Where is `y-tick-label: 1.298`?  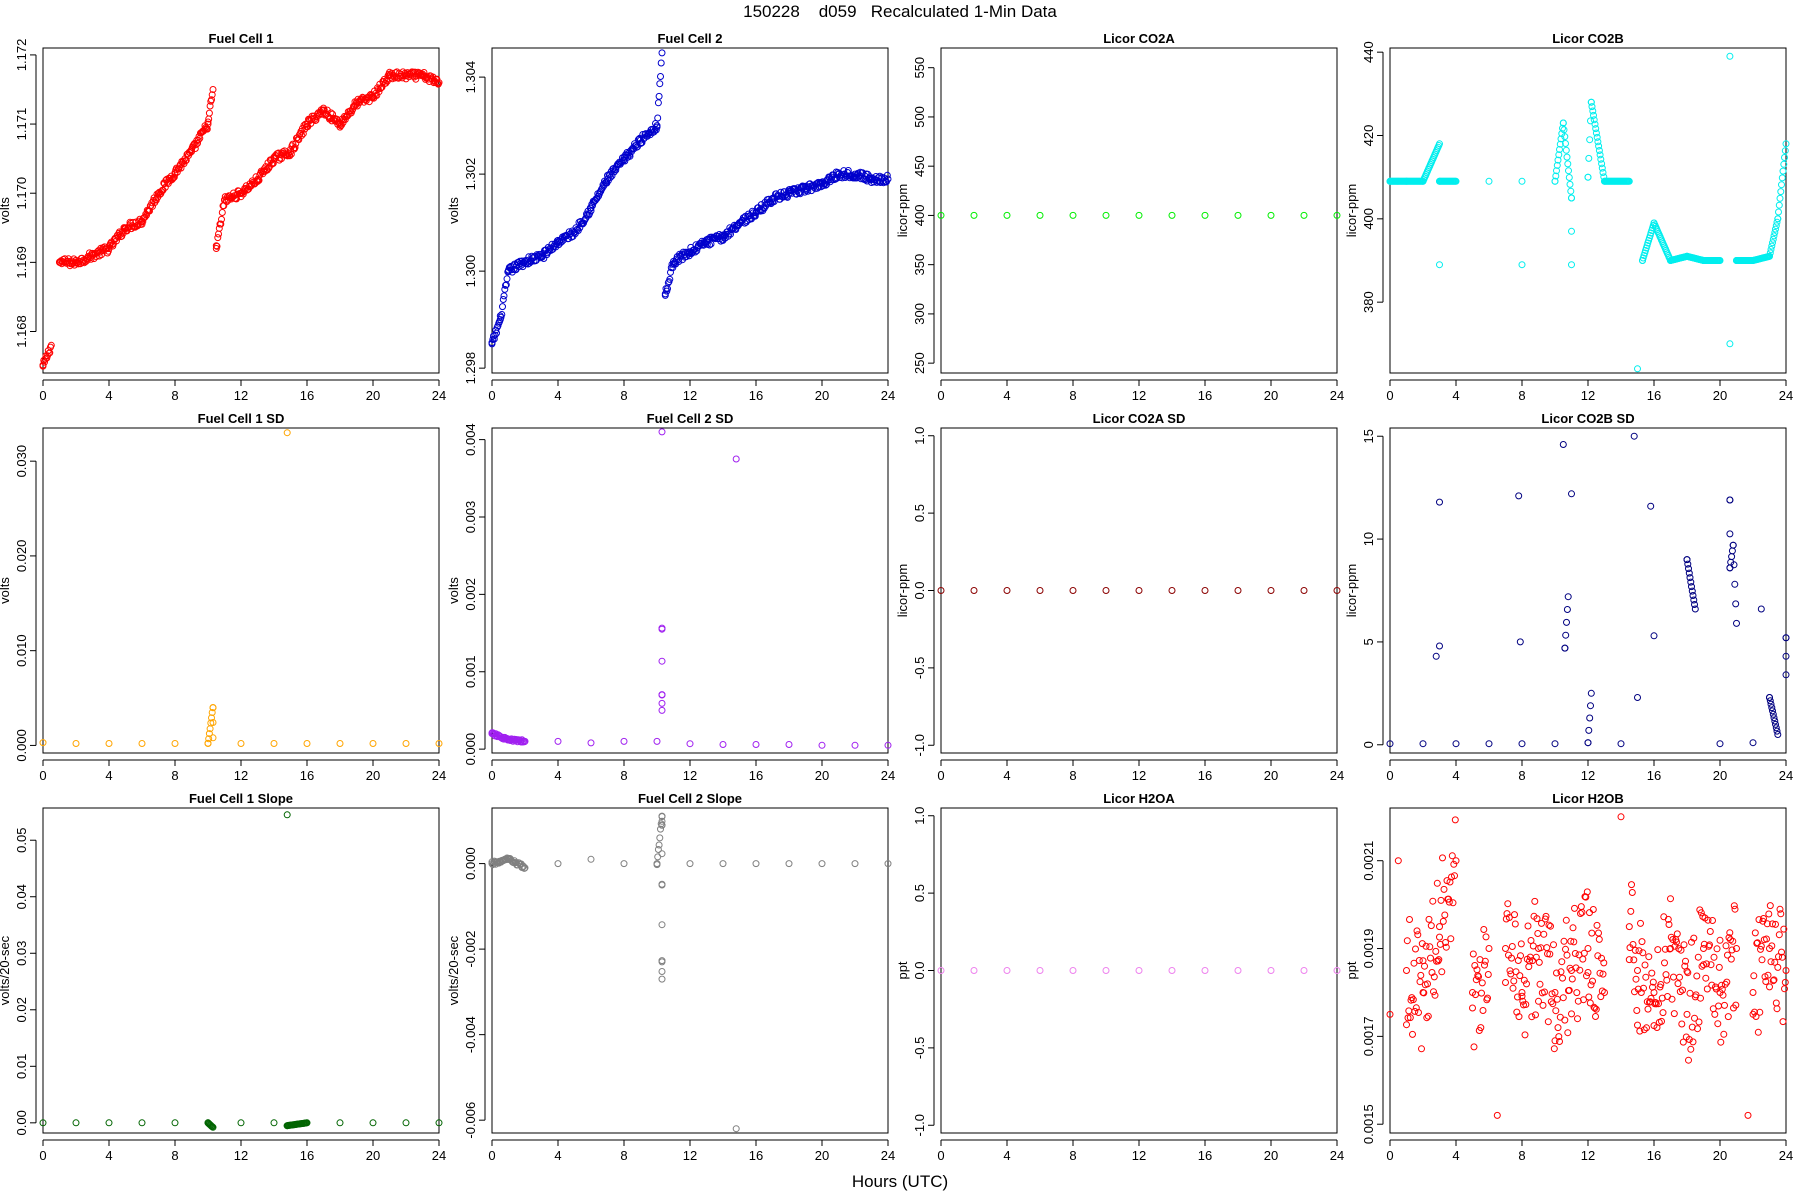
y-tick-label: 1.298 is located at coordinates (470, 368).